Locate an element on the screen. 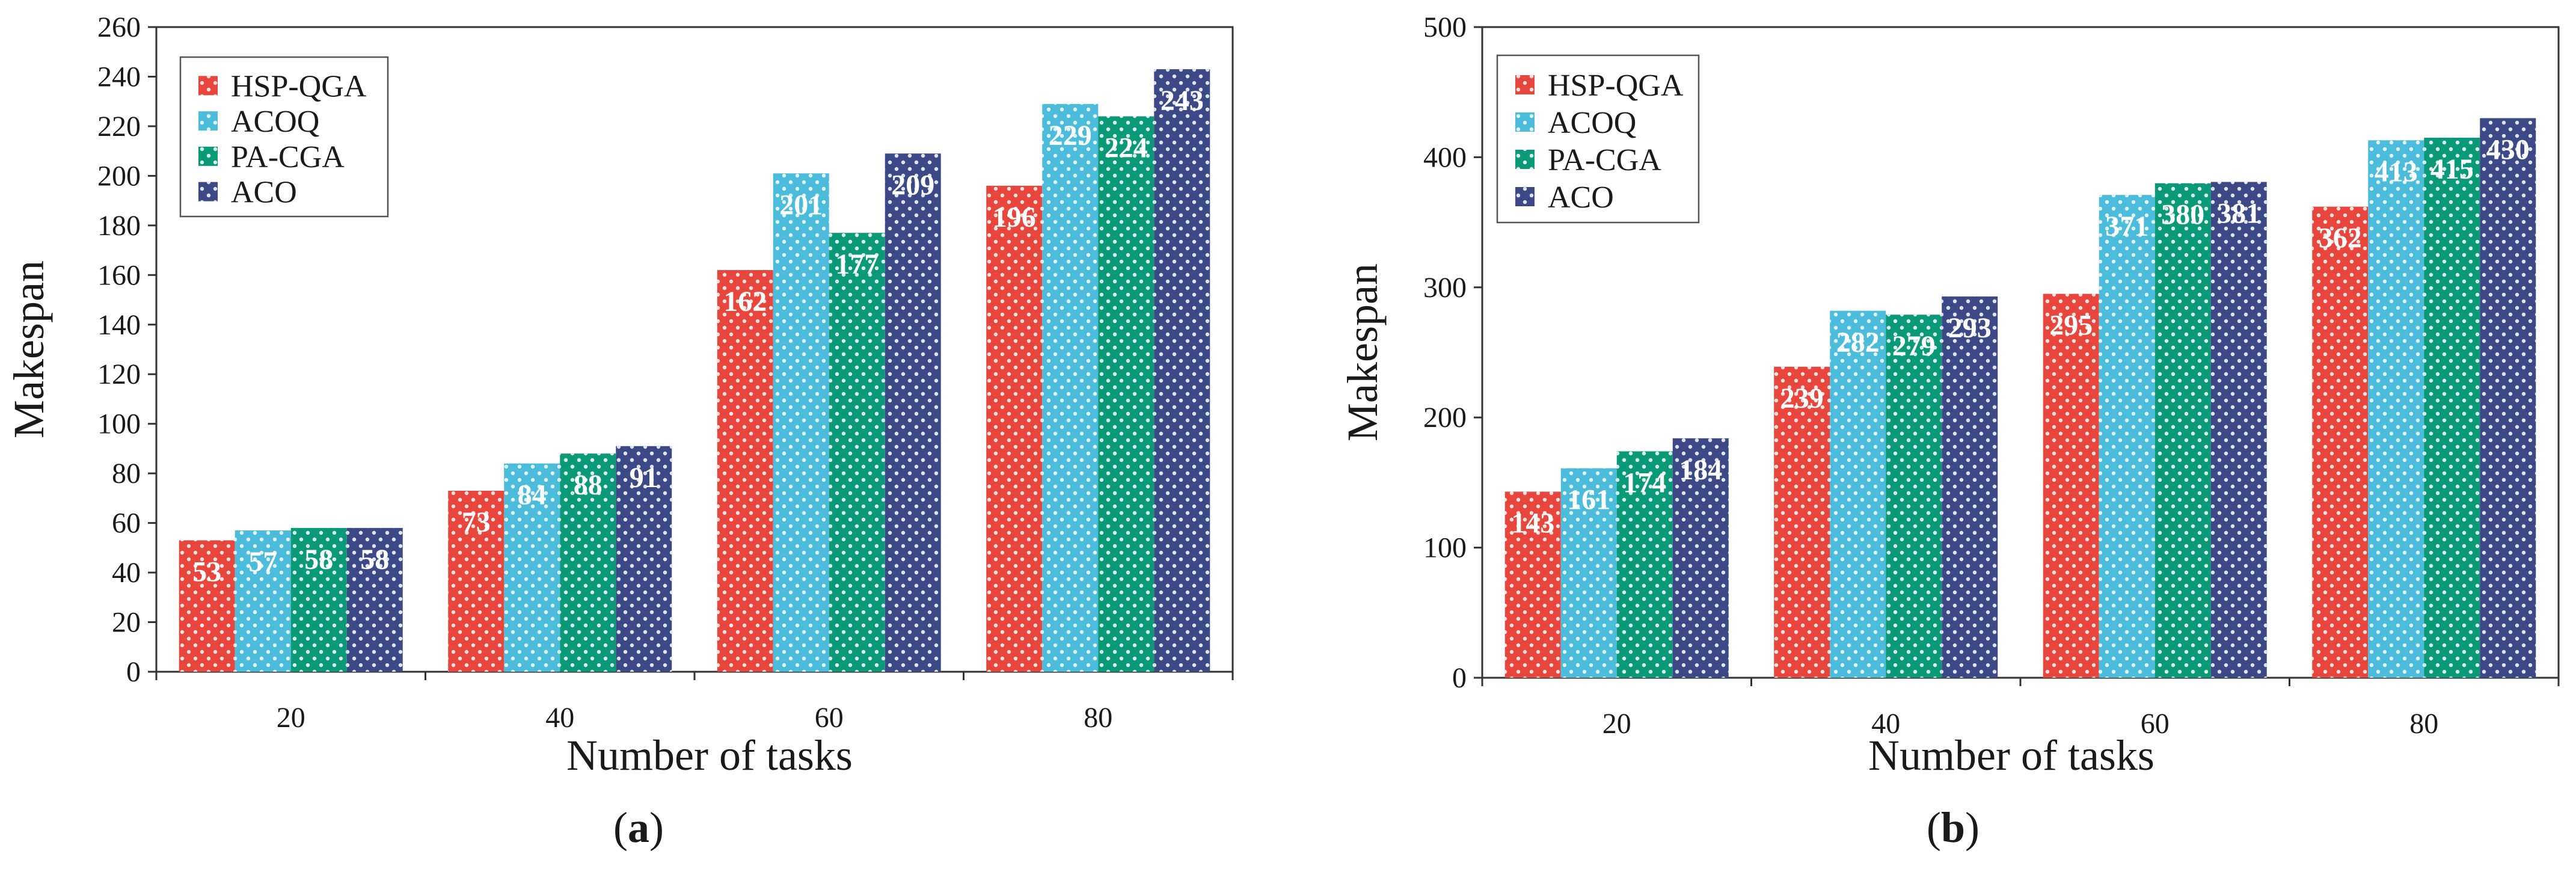  x-tick-label: 80 is located at coordinates (1098, 718).